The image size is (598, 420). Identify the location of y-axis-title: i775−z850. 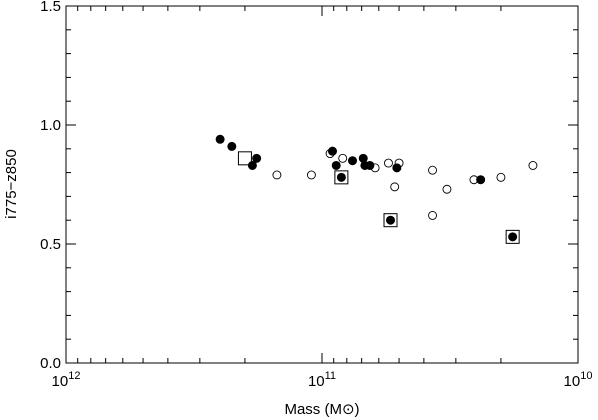
(11, 184).